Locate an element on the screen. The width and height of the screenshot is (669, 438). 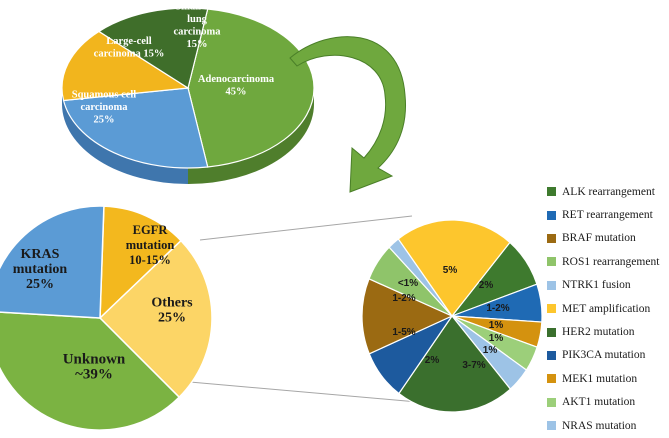
legend-label: ALK rearrangement is located at coordinates (608, 191).